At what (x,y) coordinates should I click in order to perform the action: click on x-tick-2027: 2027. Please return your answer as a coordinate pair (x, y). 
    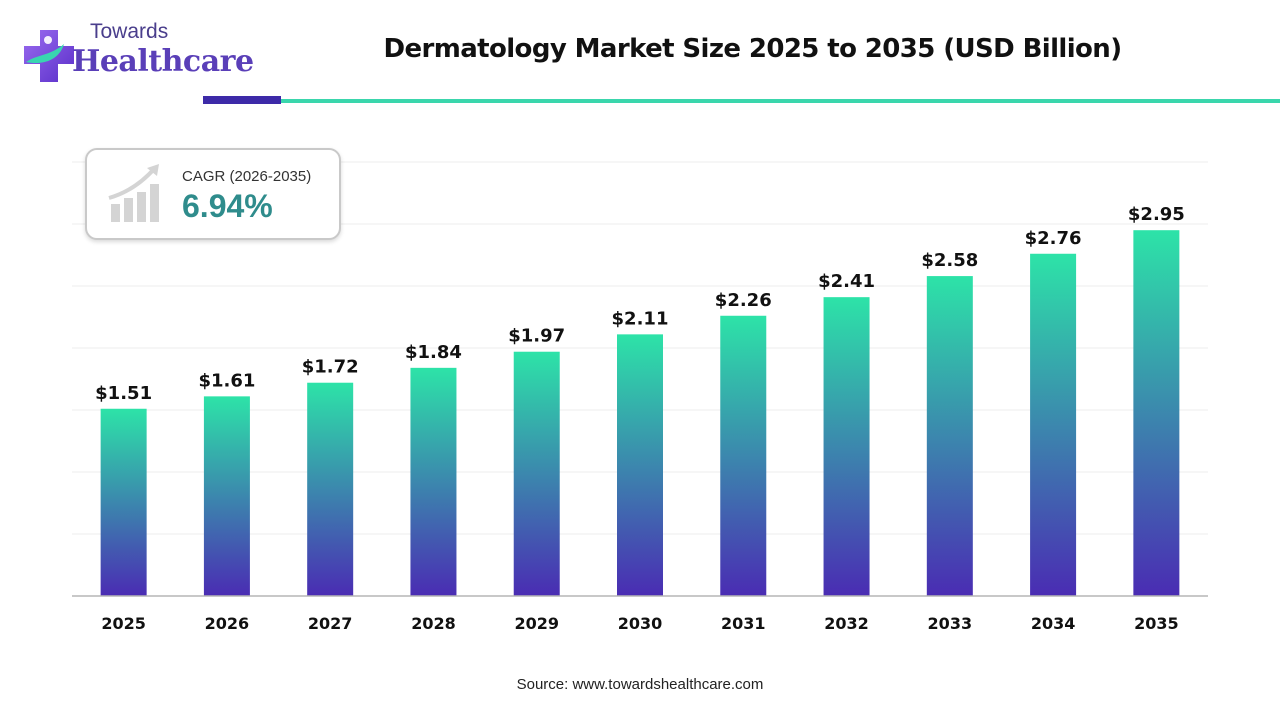
    Looking at the image, I should click on (330, 623).